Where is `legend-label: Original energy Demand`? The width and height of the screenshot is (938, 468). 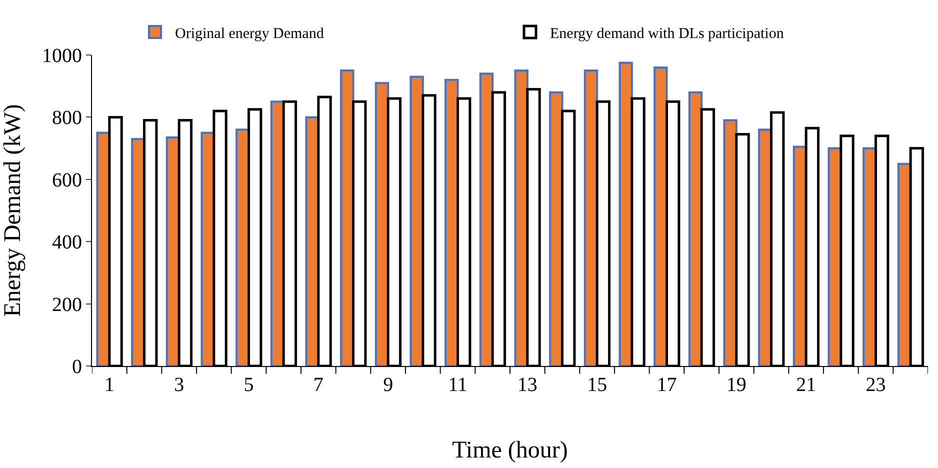 legend-label: Original energy Demand is located at coordinates (249, 34).